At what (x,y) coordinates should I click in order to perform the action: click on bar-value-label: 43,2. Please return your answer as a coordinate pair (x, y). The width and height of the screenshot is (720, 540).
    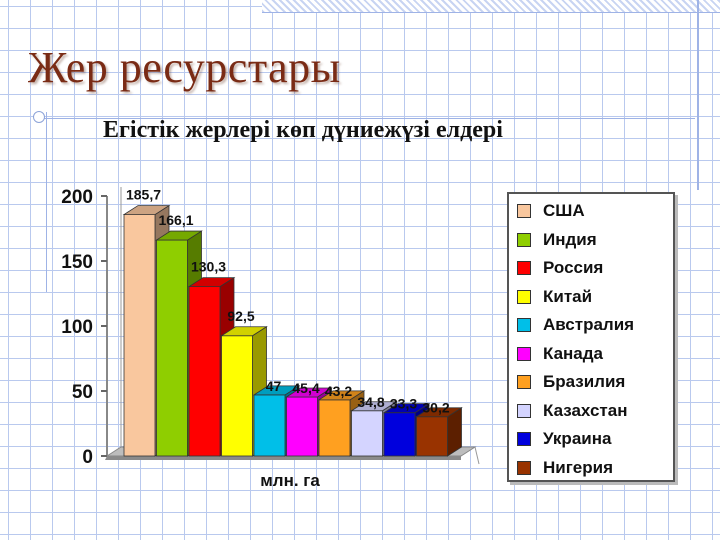
    Looking at the image, I should click on (338, 391).